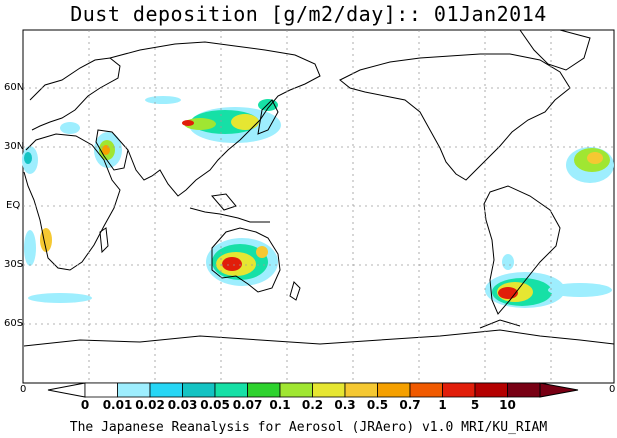 The image size is (617, 438). I want to click on dust-plume-central-asia, so click(163, 100).